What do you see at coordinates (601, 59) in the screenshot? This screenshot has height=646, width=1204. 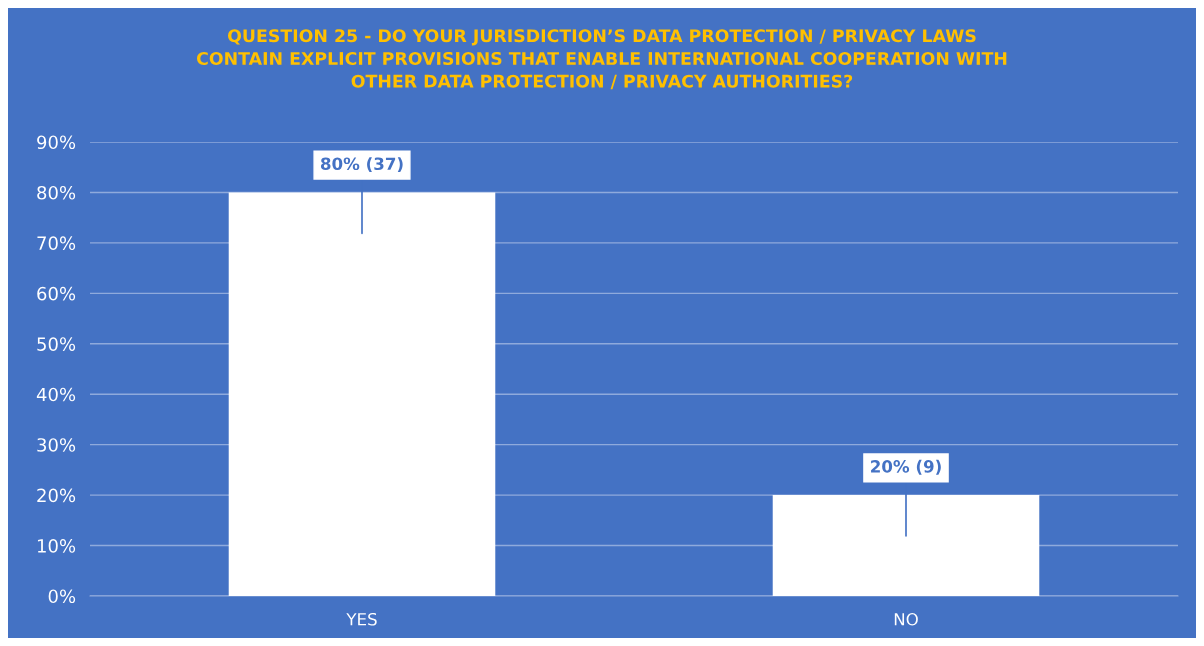 I see `chart-title: QUESTION 25 - DO YOUR JURISDICTION’S DATA PROTECTION / PRIVACY LAWS CONTAIN EXPLICIT PROVISIONS THAT ENABLE INTERNATIONAL COOPERATION WITH OTHER DATA PROTECTION / PRIVACY AUTHORITIES?` at bounding box center [601, 59].